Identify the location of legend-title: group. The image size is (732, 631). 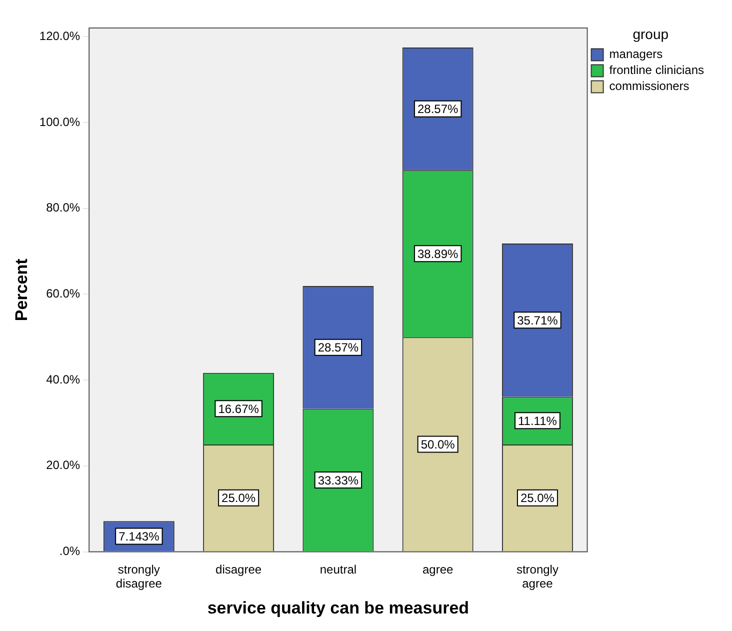
(650, 34).